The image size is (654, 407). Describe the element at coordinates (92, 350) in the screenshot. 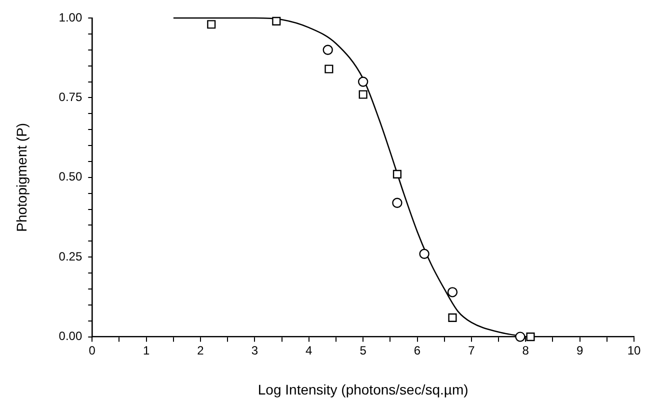

I see `x-tick-label: 0` at that location.